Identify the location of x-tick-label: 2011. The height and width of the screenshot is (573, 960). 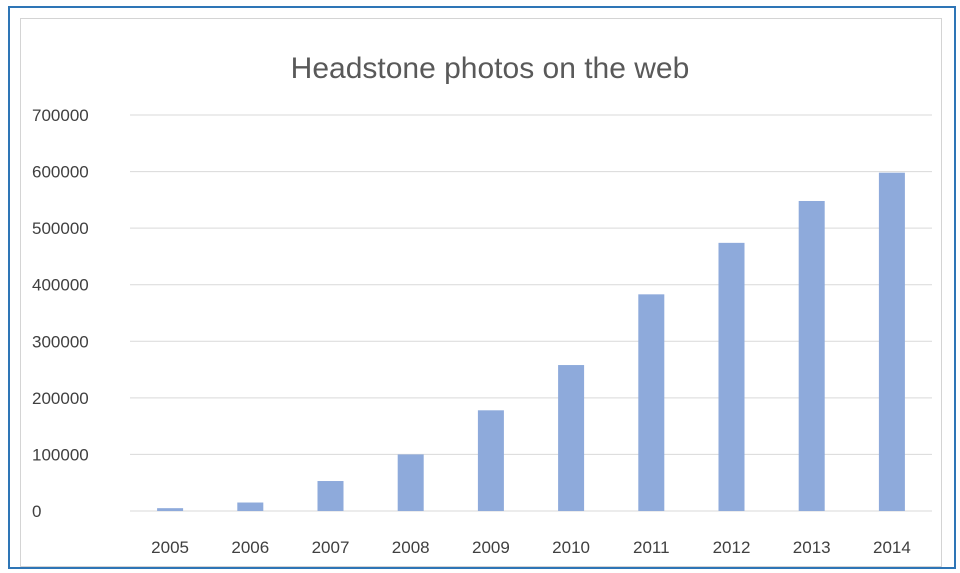
(651, 547).